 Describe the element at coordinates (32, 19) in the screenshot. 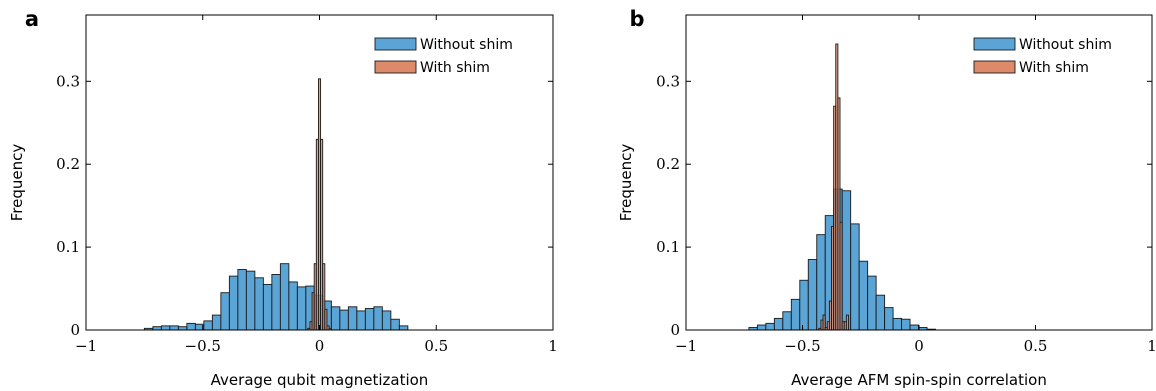

I see `panel-label: a` at that location.